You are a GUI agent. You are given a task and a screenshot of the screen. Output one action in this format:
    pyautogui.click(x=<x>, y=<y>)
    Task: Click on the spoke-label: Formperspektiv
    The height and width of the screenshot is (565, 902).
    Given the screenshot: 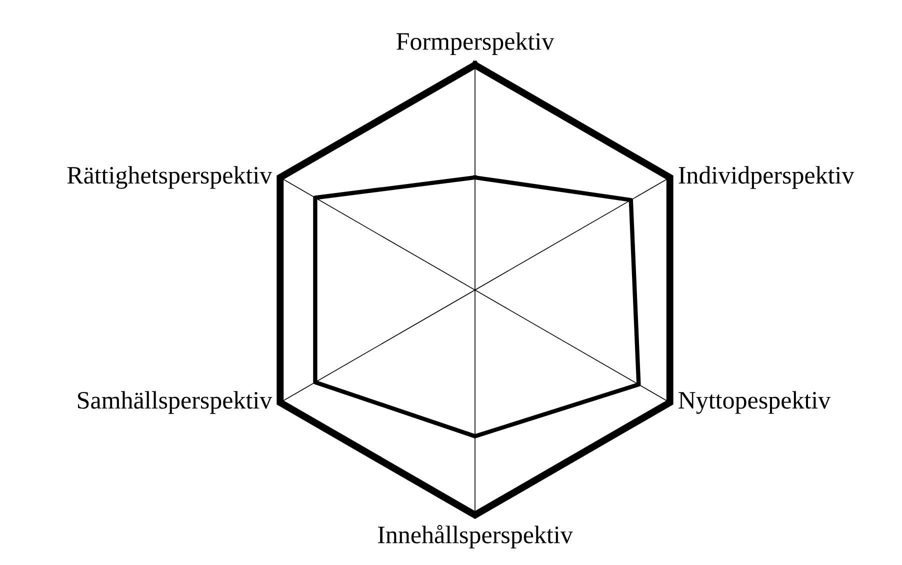 What is the action you would take?
    pyautogui.click(x=475, y=43)
    